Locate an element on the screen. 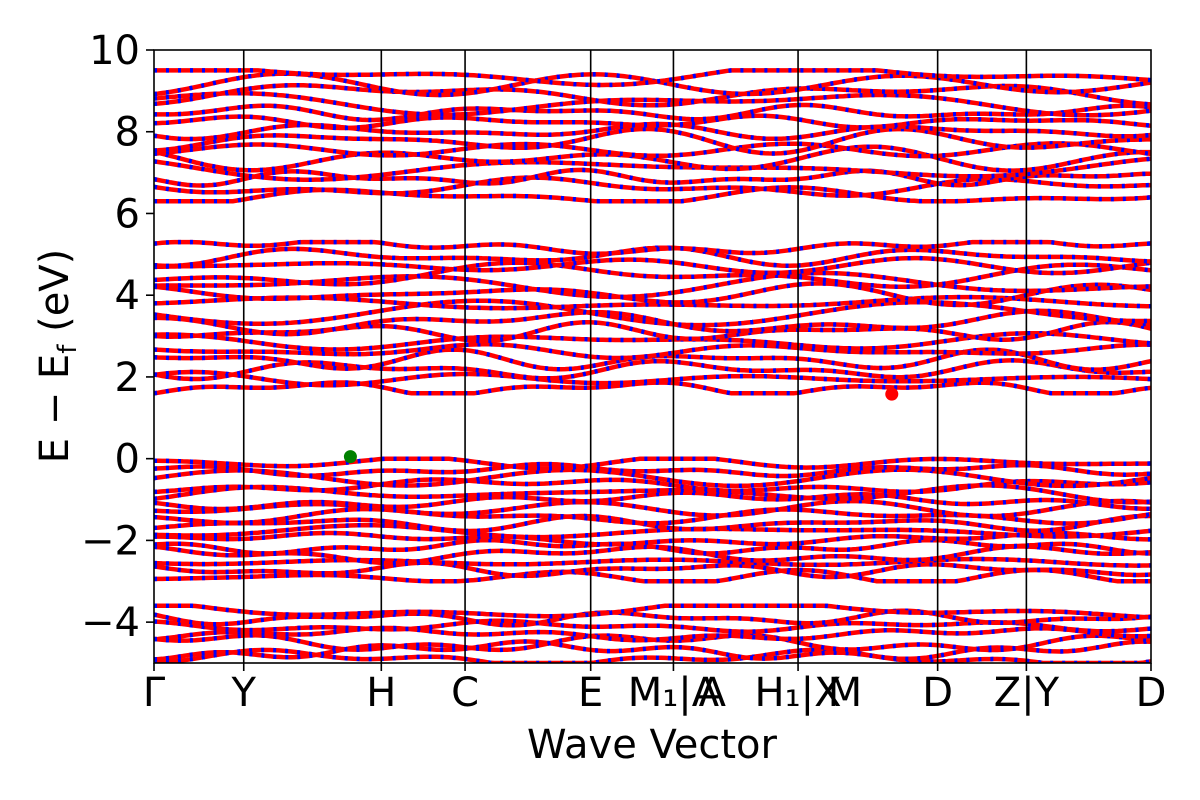 The image size is (1200, 800). band-3-3-spin-up is located at coordinates (652, 169).